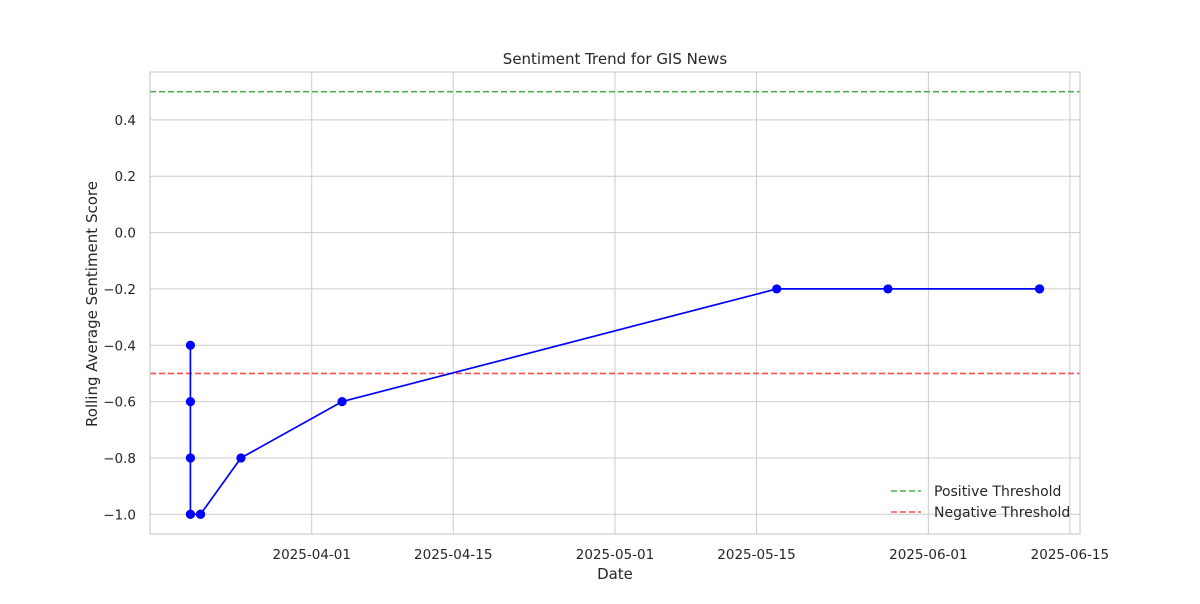 This screenshot has height=604, width=1200. Describe the element at coordinates (119, 459) in the screenshot. I see `y-tick-label: −0.8` at that location.